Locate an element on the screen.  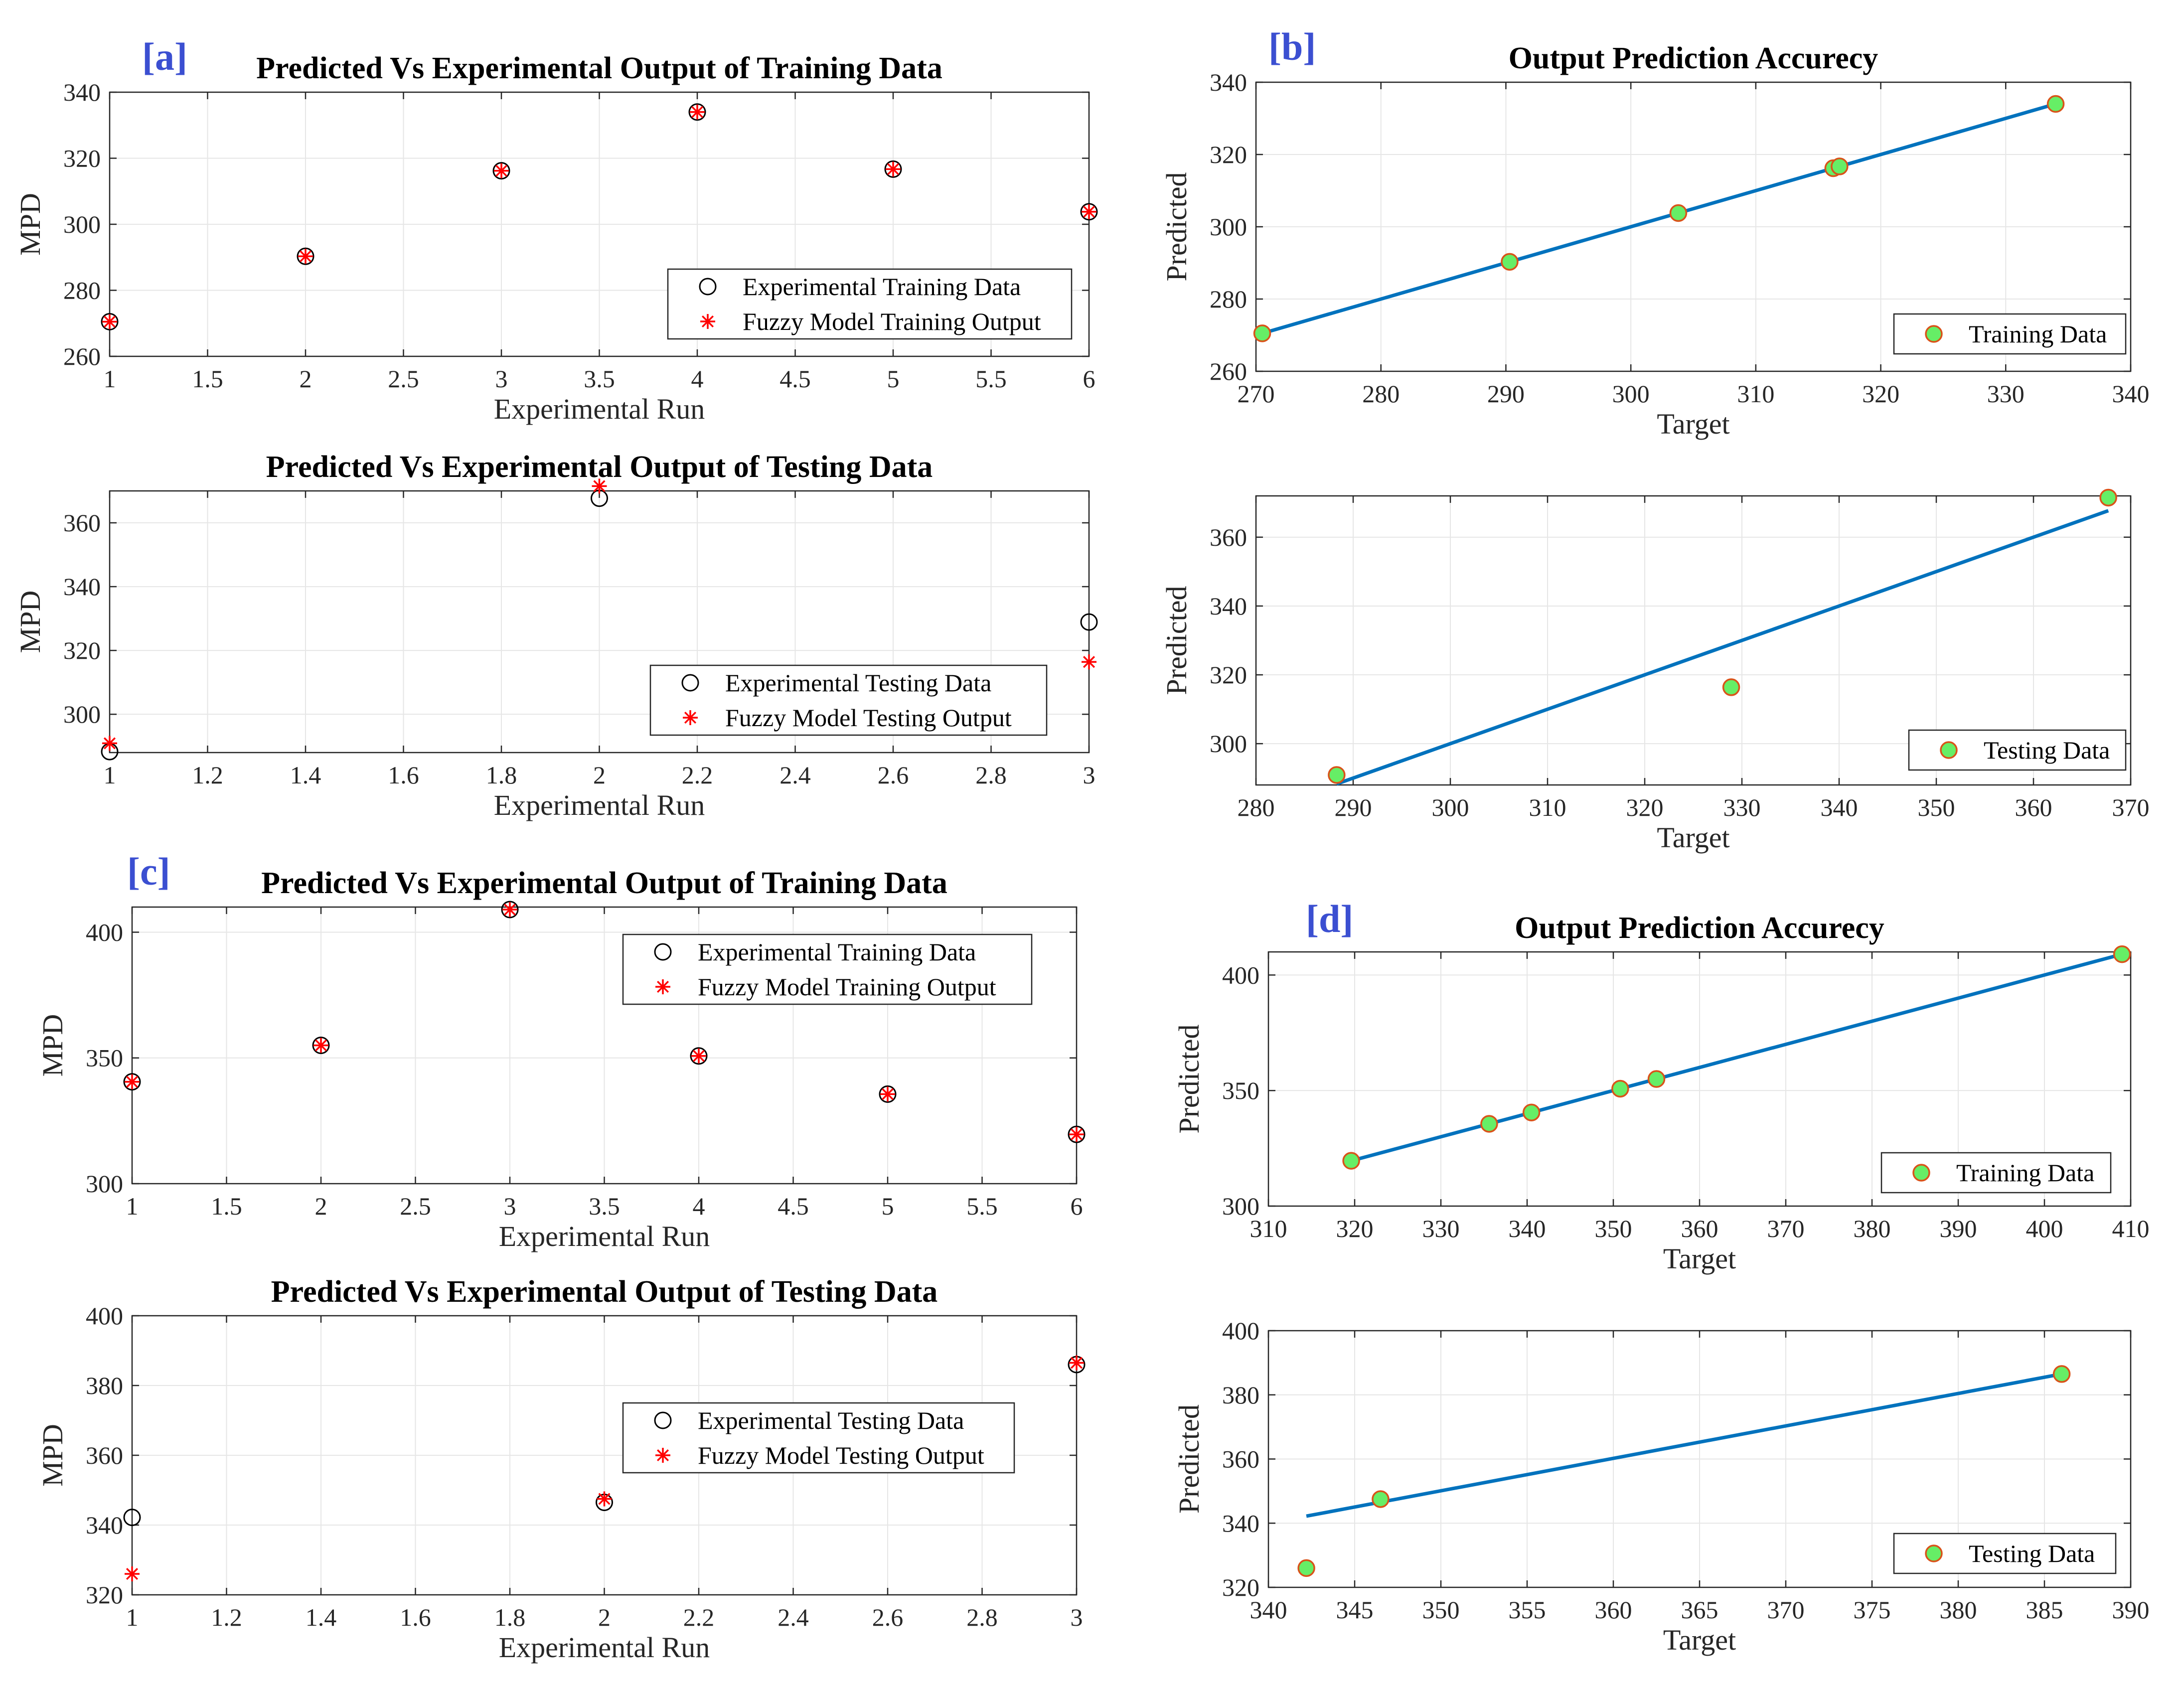
x-tick-label: 410 is located at coordinates (2131, 1229).